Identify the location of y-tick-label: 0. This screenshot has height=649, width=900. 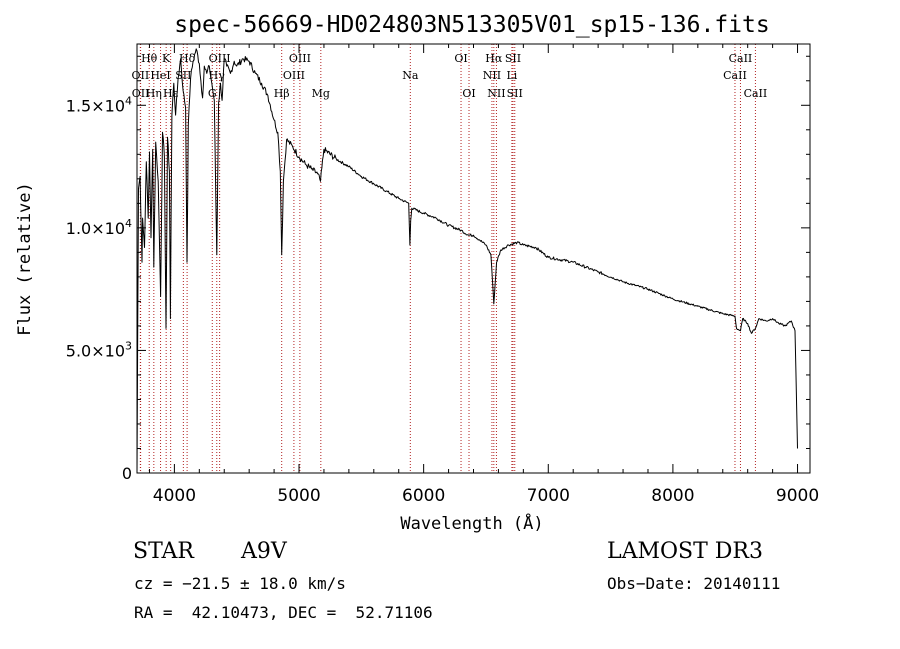
(127, 473).